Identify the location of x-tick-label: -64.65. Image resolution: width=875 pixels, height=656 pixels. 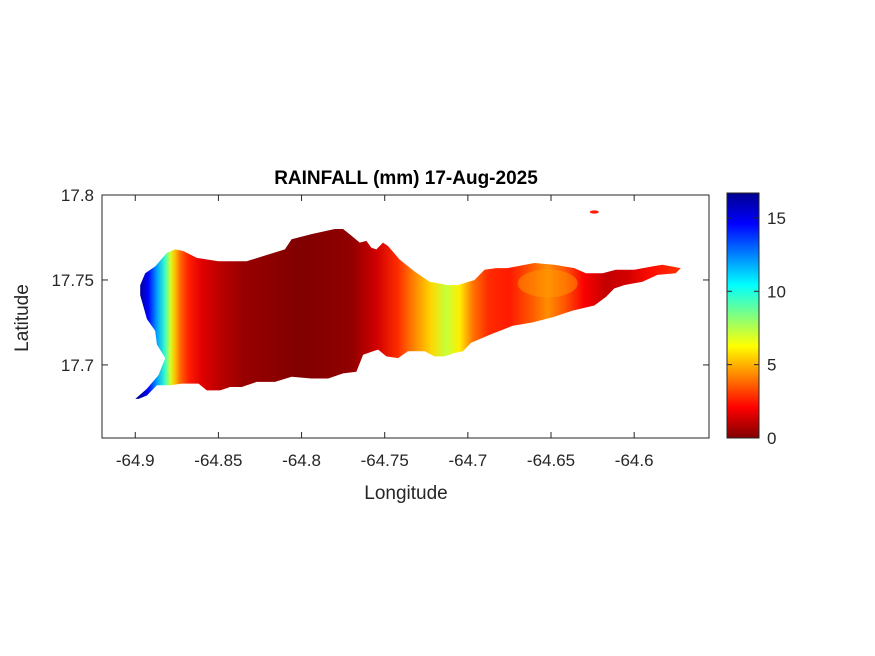
(551, 460).